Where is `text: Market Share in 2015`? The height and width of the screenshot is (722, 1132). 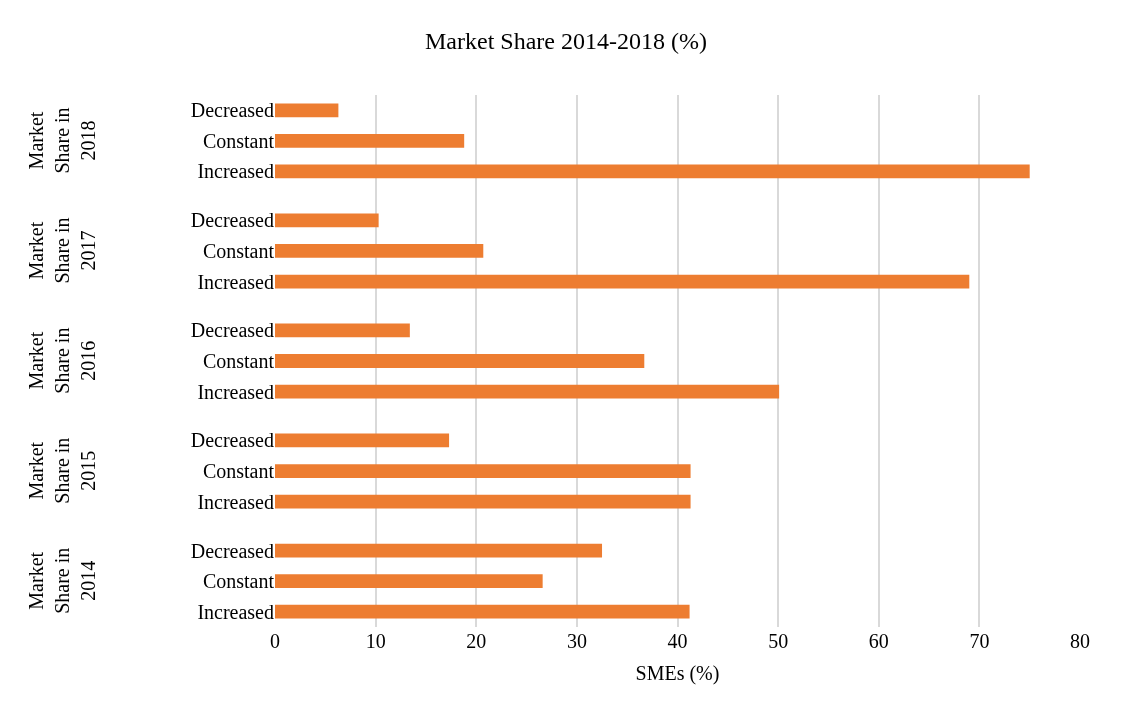 text: Market Share in 2015 is located at coordinates (61, 470).